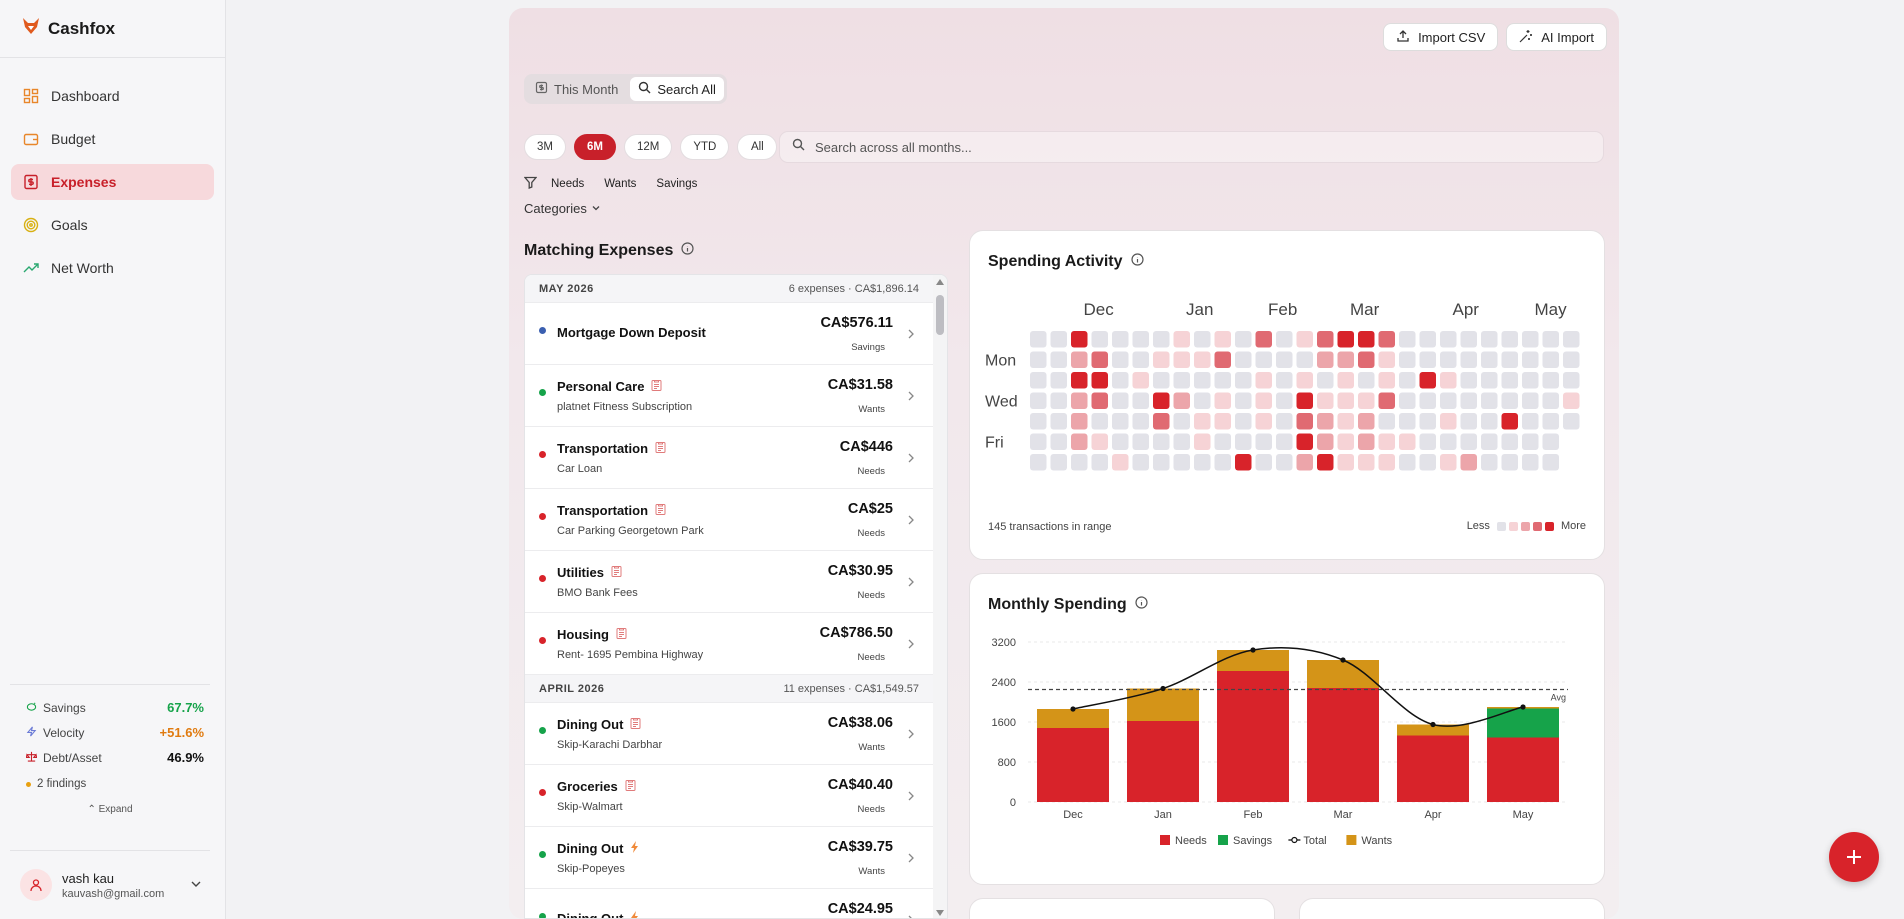  What do you see at coordinates (1441, 37) in the screenshot?
I see `import-csv-button: Import CSV` at bounding box center [1441, 37].